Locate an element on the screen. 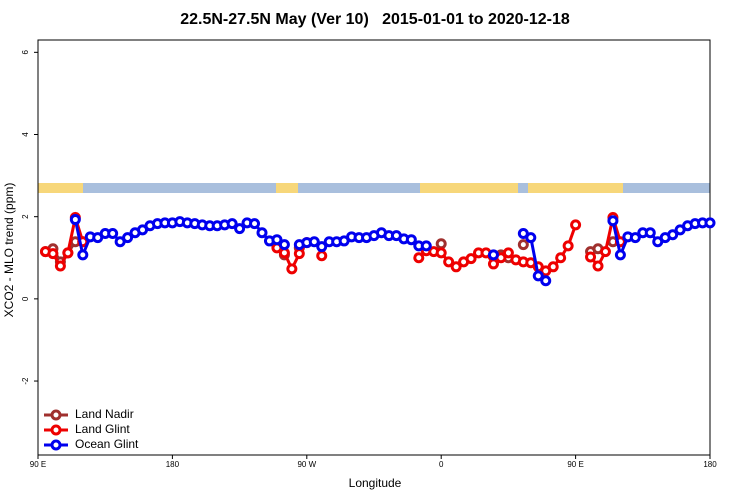  y-tick-label: 0 is located at coordinates (25, 298).